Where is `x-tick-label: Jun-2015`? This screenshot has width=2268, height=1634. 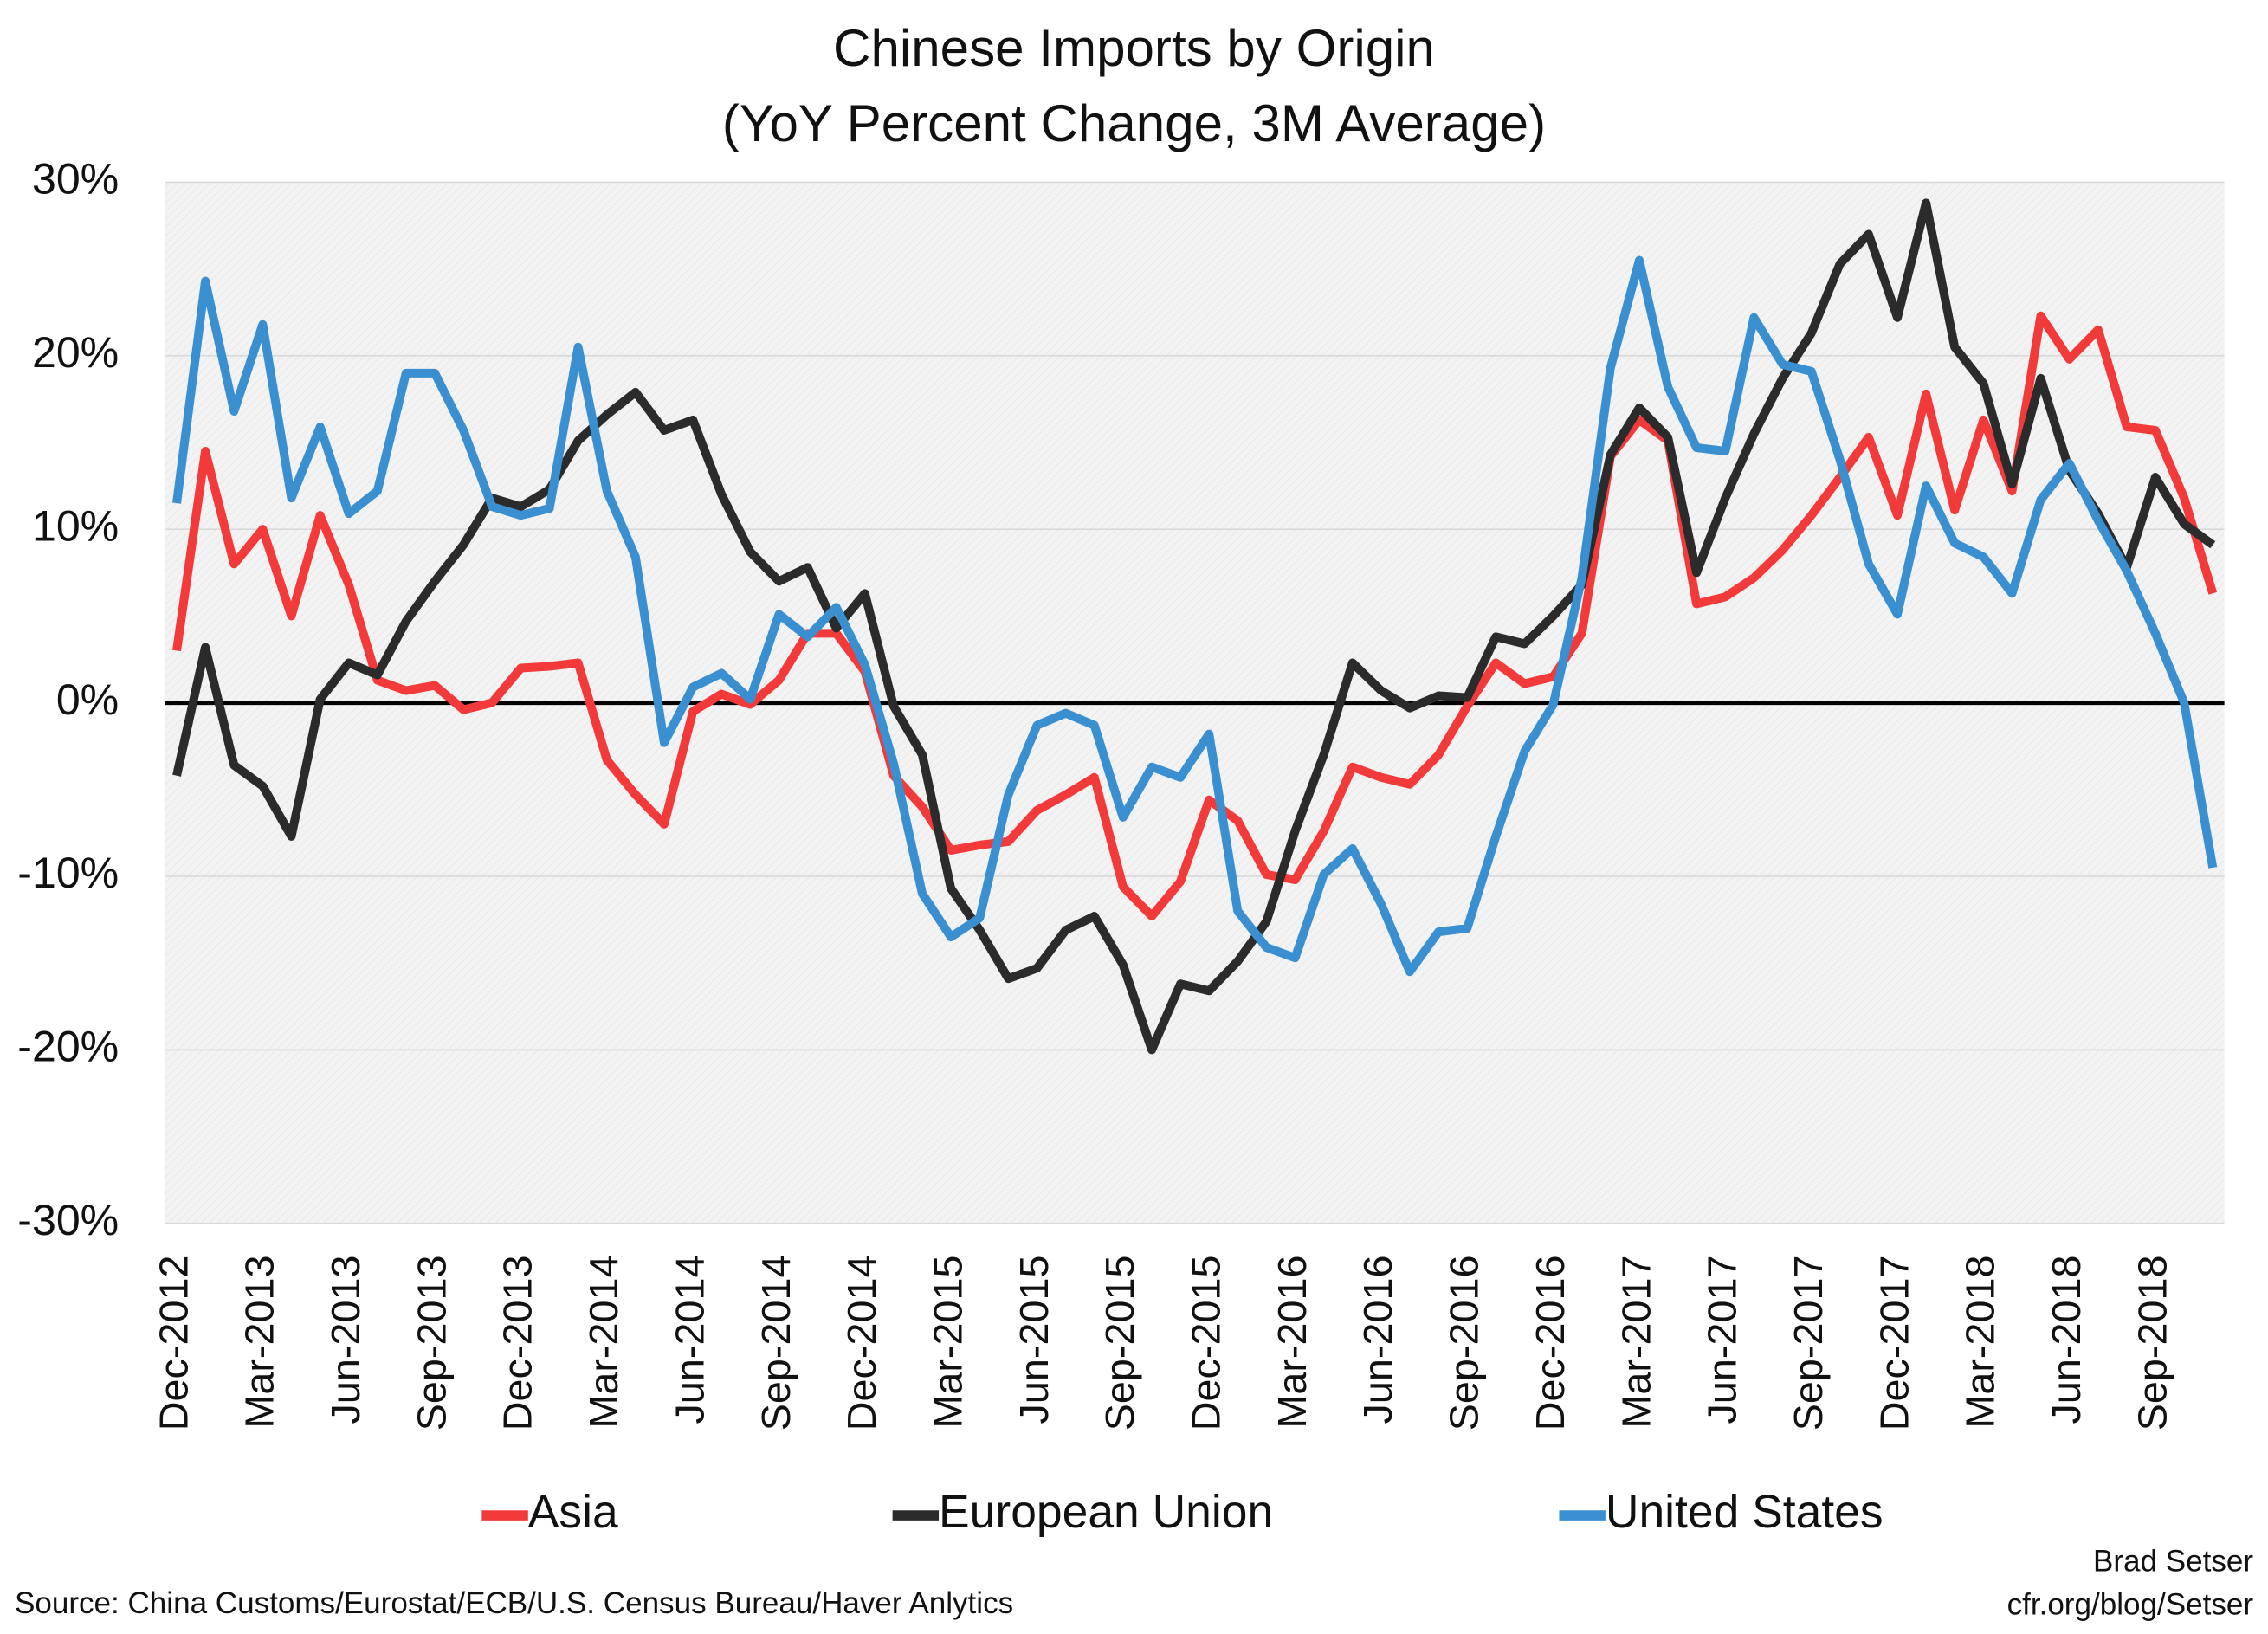 x-tick-label: Jun-2015 is located at coordinates (1033, 1340).